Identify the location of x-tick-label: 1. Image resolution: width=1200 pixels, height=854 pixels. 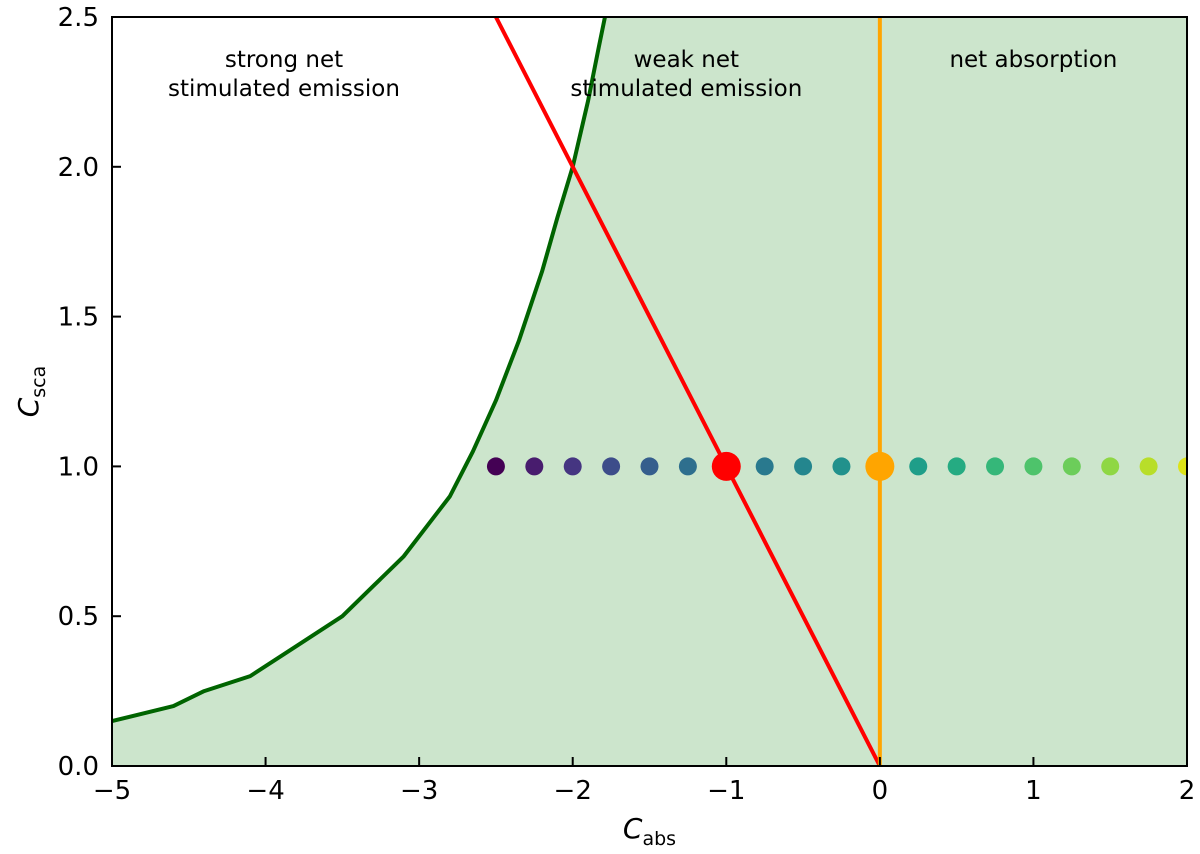
(1033, 791).